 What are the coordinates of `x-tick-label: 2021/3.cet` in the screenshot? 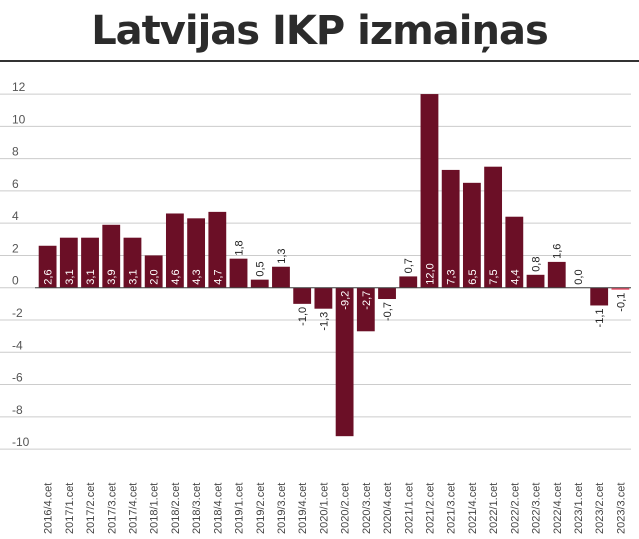 It's located at (452, 508).